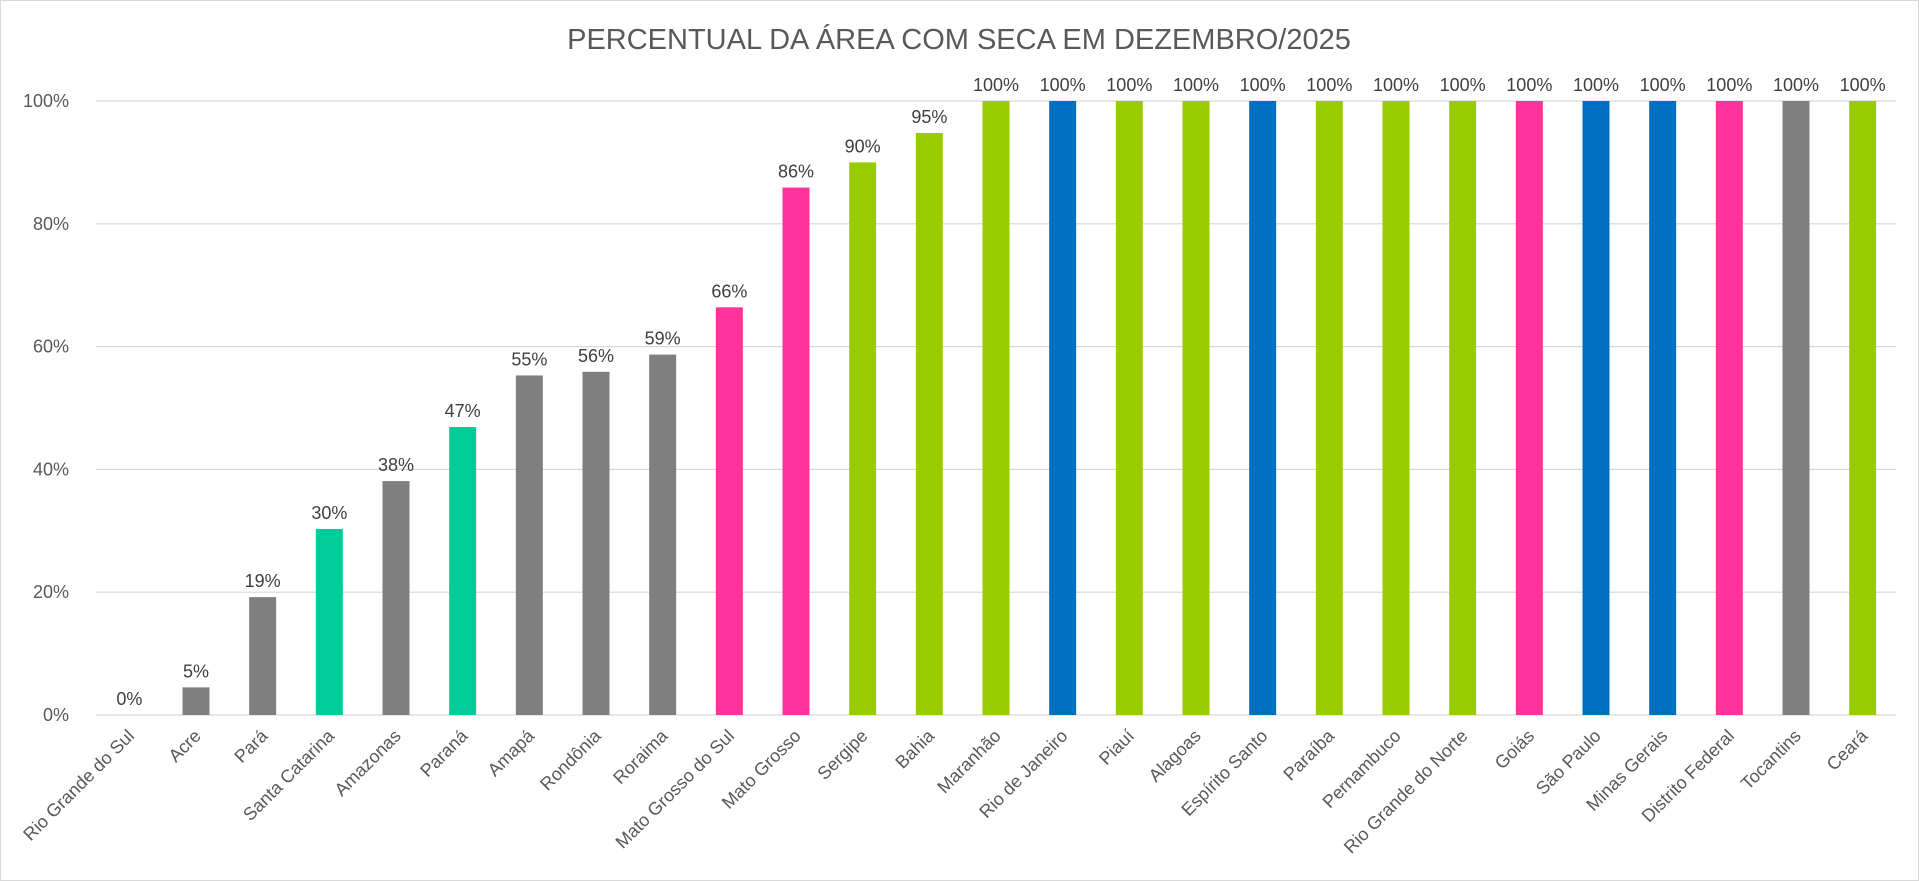  I want to click on x-tick-label: Goiás, so click(1514, 749).